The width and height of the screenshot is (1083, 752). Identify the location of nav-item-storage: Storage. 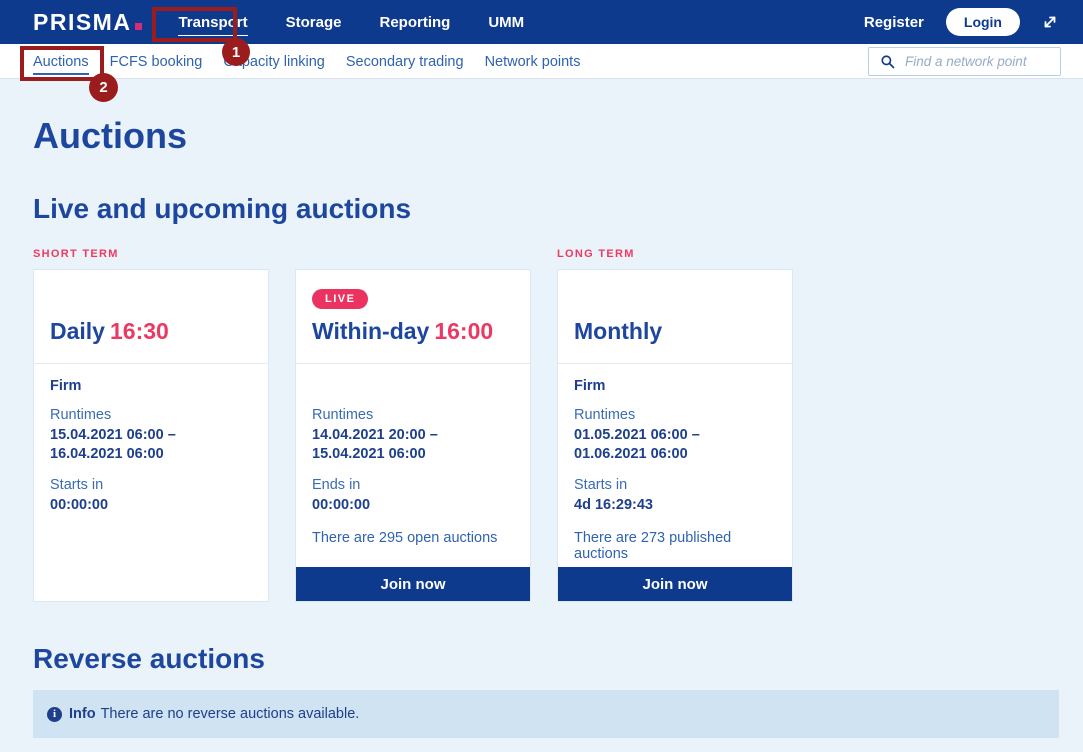
(313, 22).